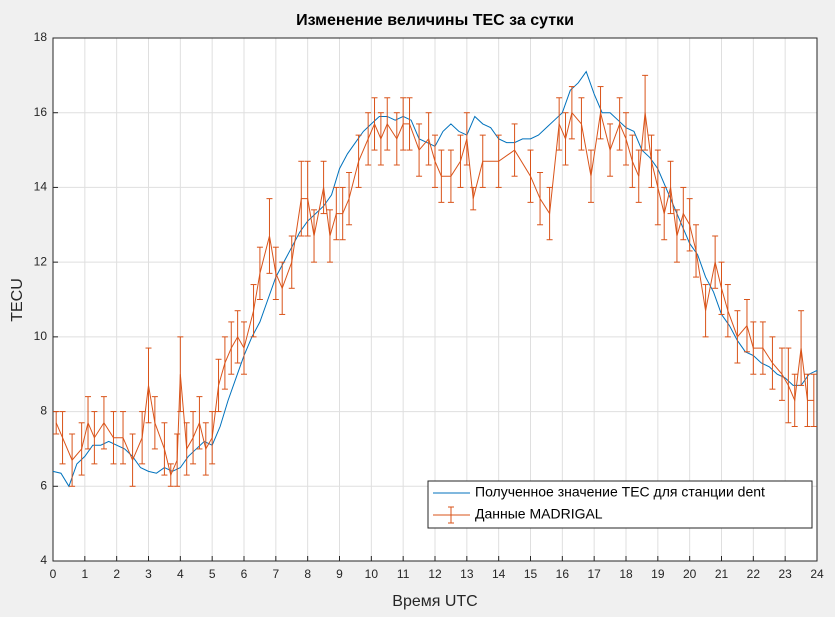 The height and width of the screenshot is (617, 835). I want to click on x-tick-label: 14, so click(499, 574).